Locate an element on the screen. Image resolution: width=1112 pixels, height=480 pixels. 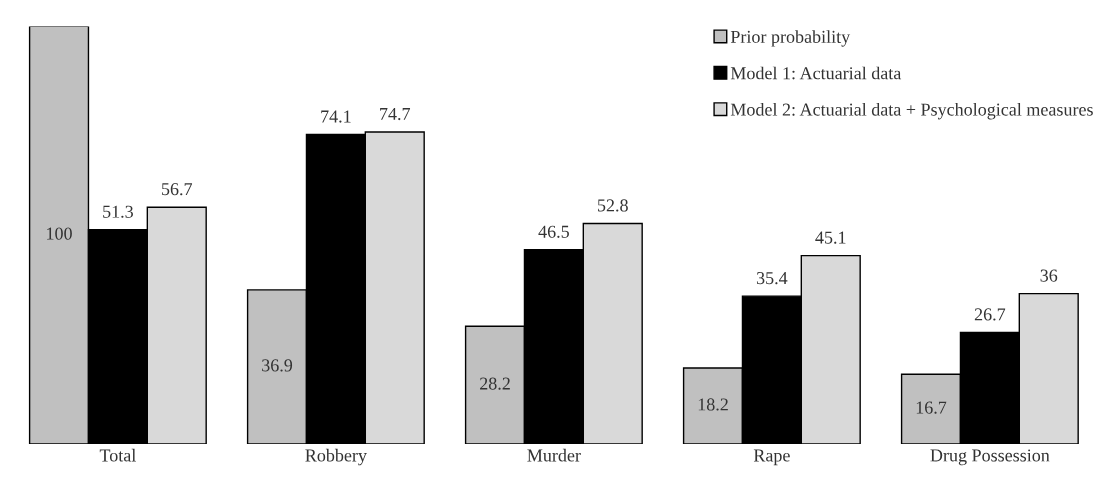
legend-label: Model 2: Actuarial data + Psychological measures is located at coordinates (911, 111).